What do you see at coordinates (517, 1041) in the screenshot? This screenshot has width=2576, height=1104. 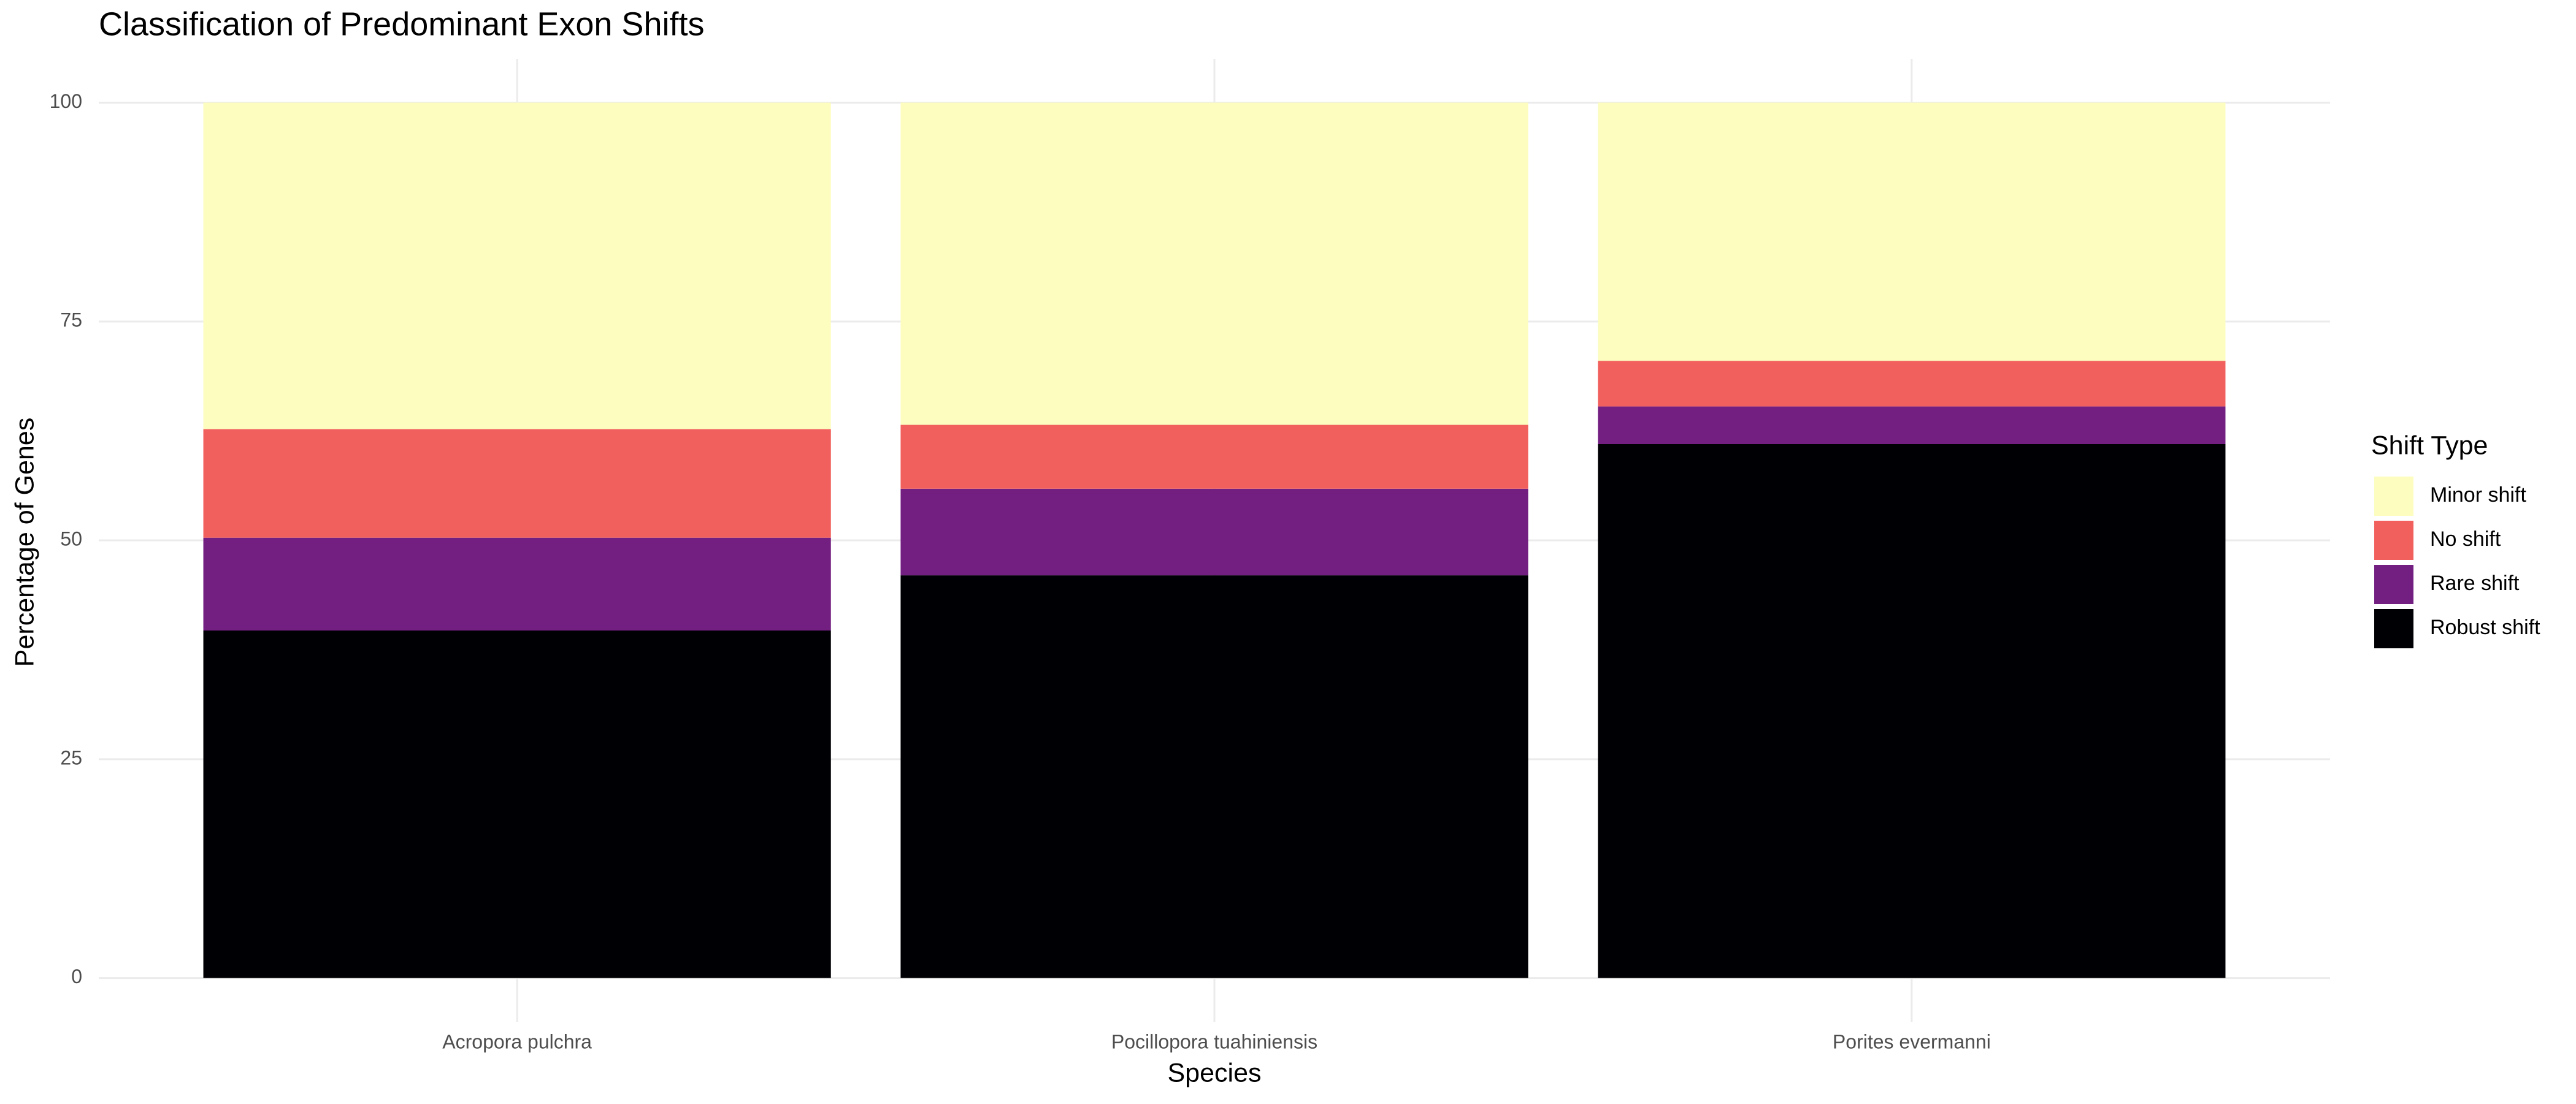 I see `x-tick-label: Acropora pulchra` at bounding box center [517, 1041].